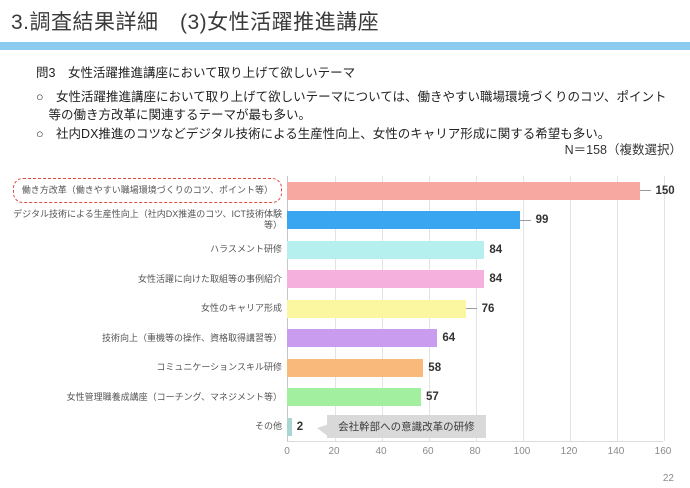 The width and height of the screenshot is (690, 488). Describe the element at coordinates (191, 337) in the screenshot. I see `category-label: 技術向上（重機等の操作、資格取得講習等）` at that location.